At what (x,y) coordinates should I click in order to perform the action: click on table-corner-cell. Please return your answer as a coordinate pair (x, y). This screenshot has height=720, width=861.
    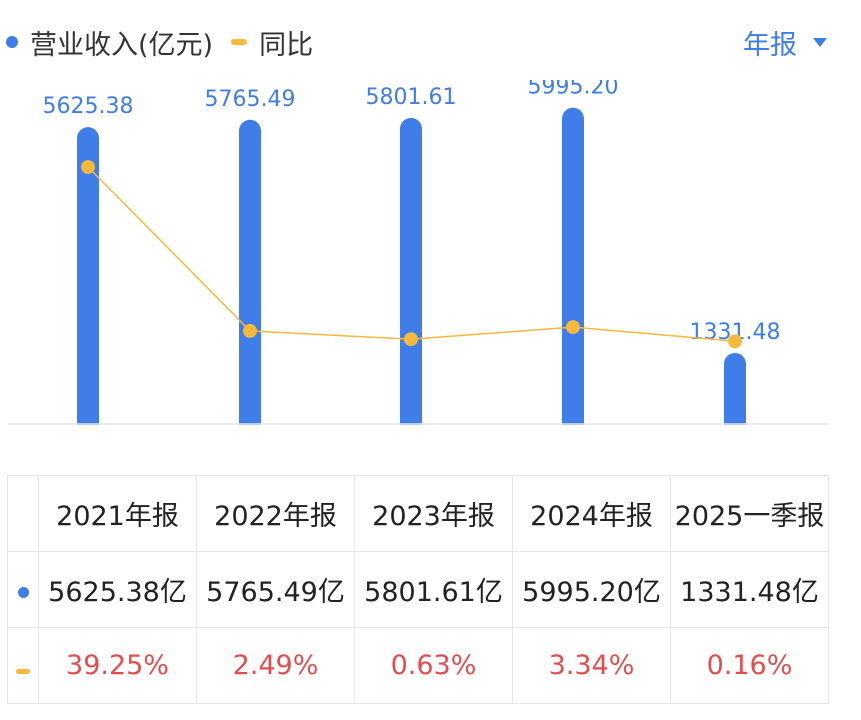
    Looking at the image, I should click on (23, 513).